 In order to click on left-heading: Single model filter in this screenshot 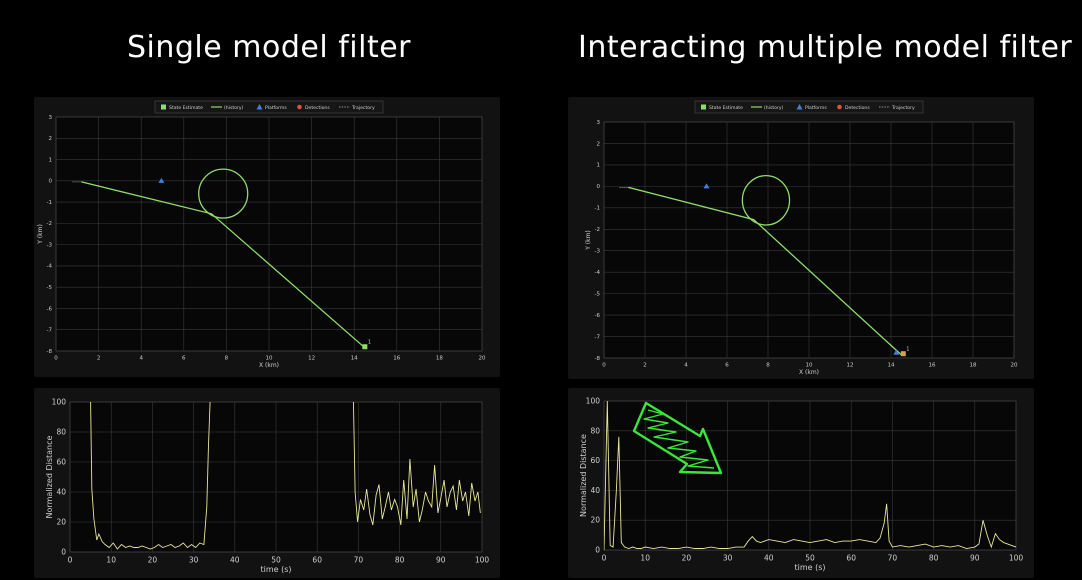, I will do `click(269, 47)`.